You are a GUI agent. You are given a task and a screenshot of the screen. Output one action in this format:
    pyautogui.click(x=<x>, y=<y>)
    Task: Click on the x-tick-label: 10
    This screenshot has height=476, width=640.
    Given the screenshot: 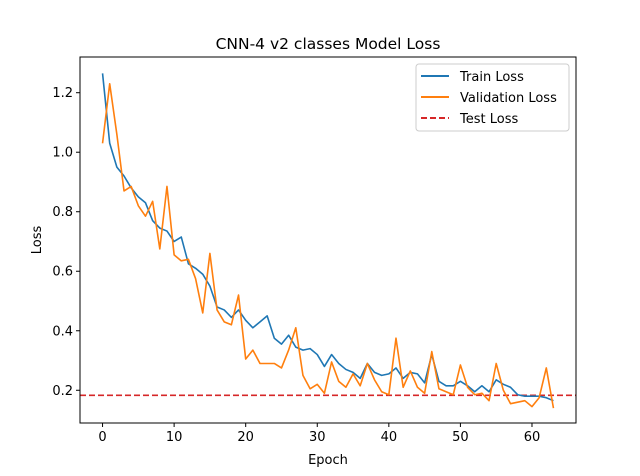 What is the action you would take?
    pyautogui.click(x=174, y=437)
    